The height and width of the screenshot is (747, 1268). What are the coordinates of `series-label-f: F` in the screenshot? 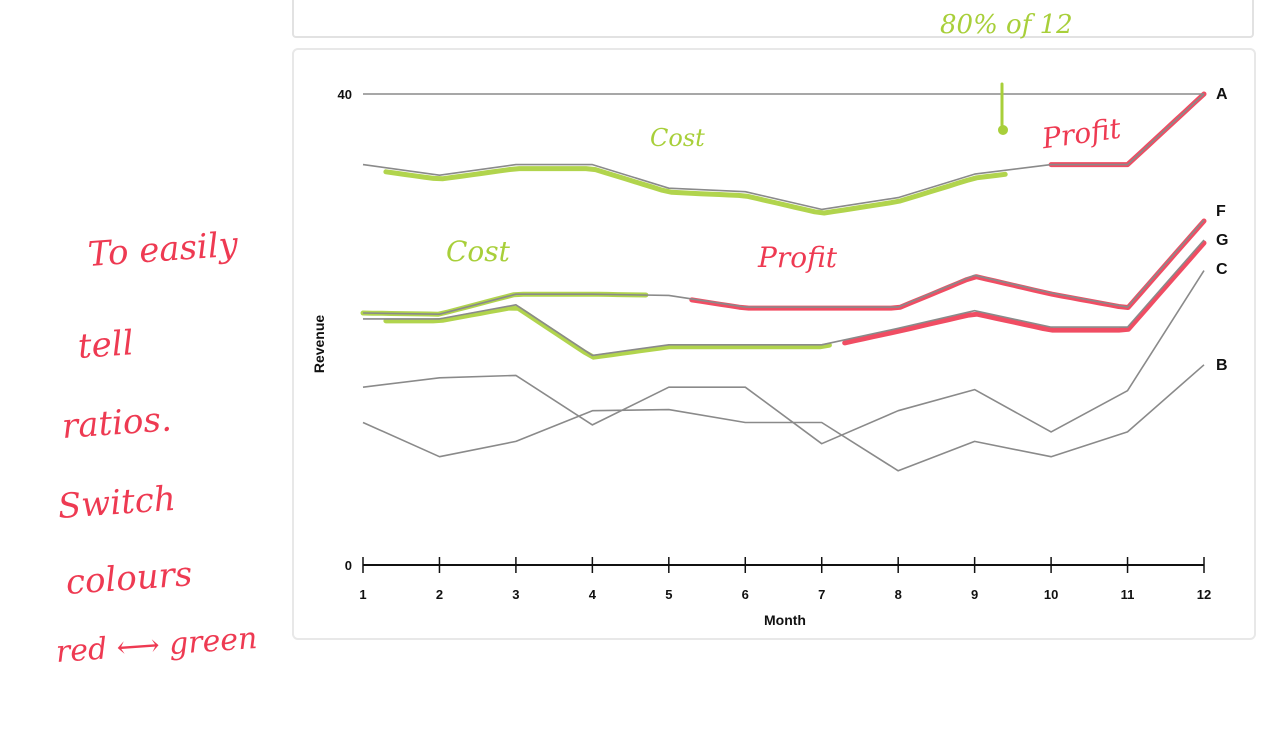 It's located at (1221, 211).